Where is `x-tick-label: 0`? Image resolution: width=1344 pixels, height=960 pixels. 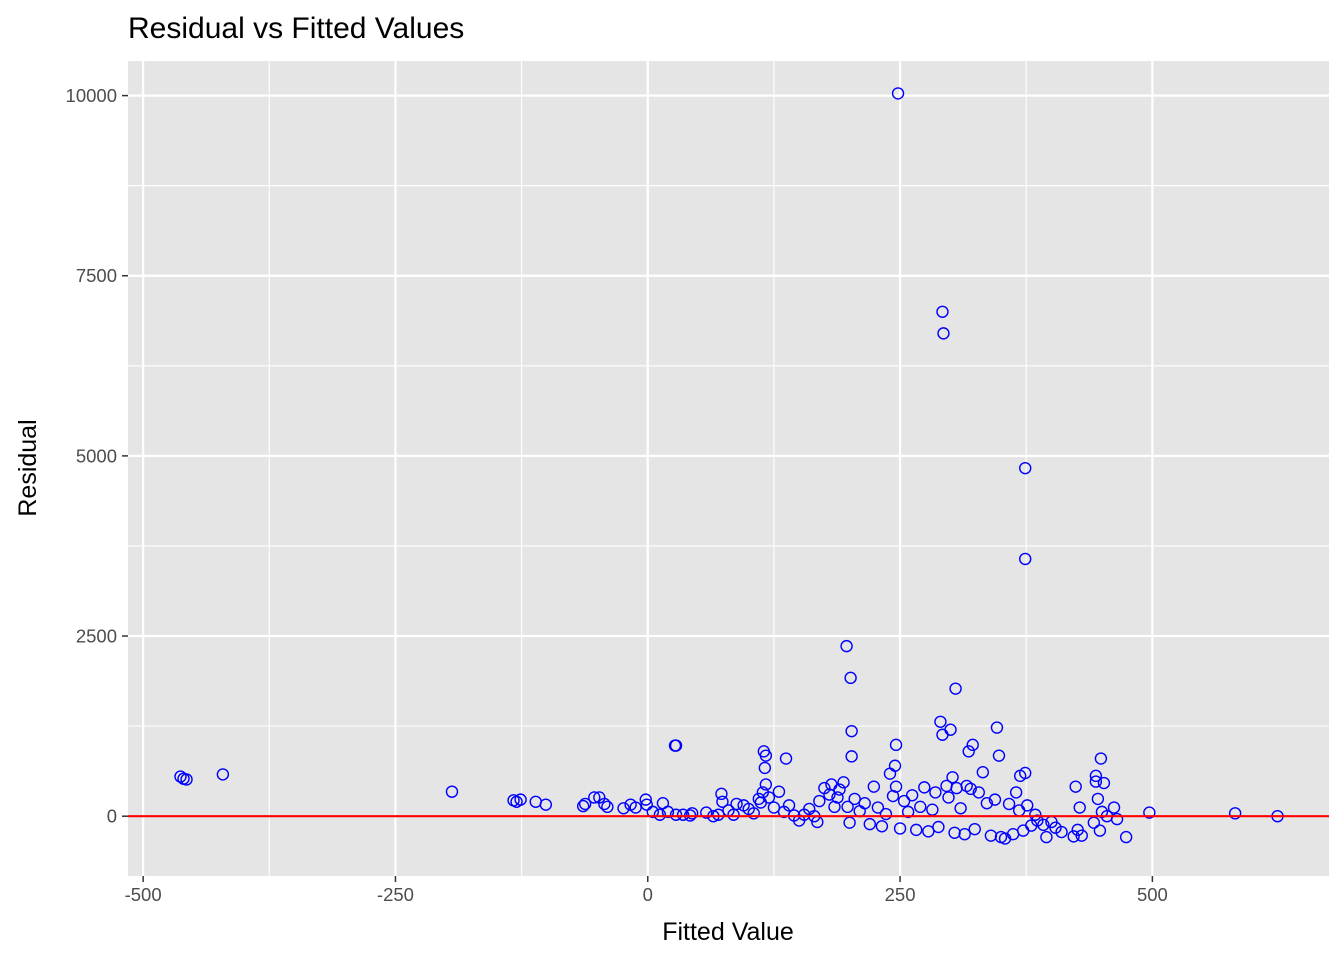 x-tick-label: 0 is located at coordinates (648, 894).